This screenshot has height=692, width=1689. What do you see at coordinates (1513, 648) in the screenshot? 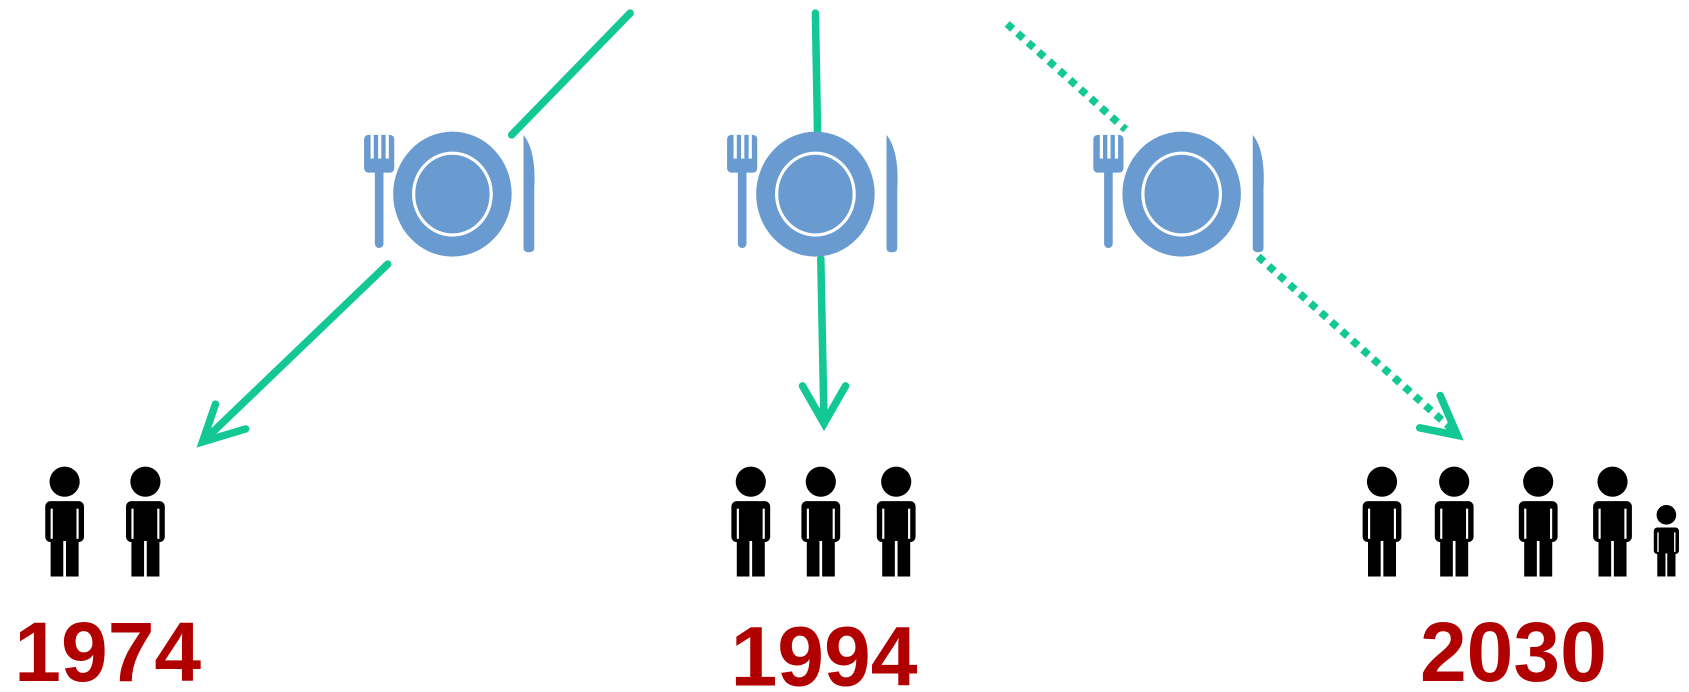
I see `year-label: 2030` at bounding box center [1513, 648].